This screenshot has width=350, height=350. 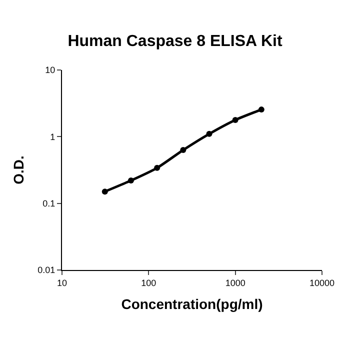 What do you see at coordinates (322, 283) in the screenshot?
I see `x-tick-label: 10000` at bounding box center [322, 283].